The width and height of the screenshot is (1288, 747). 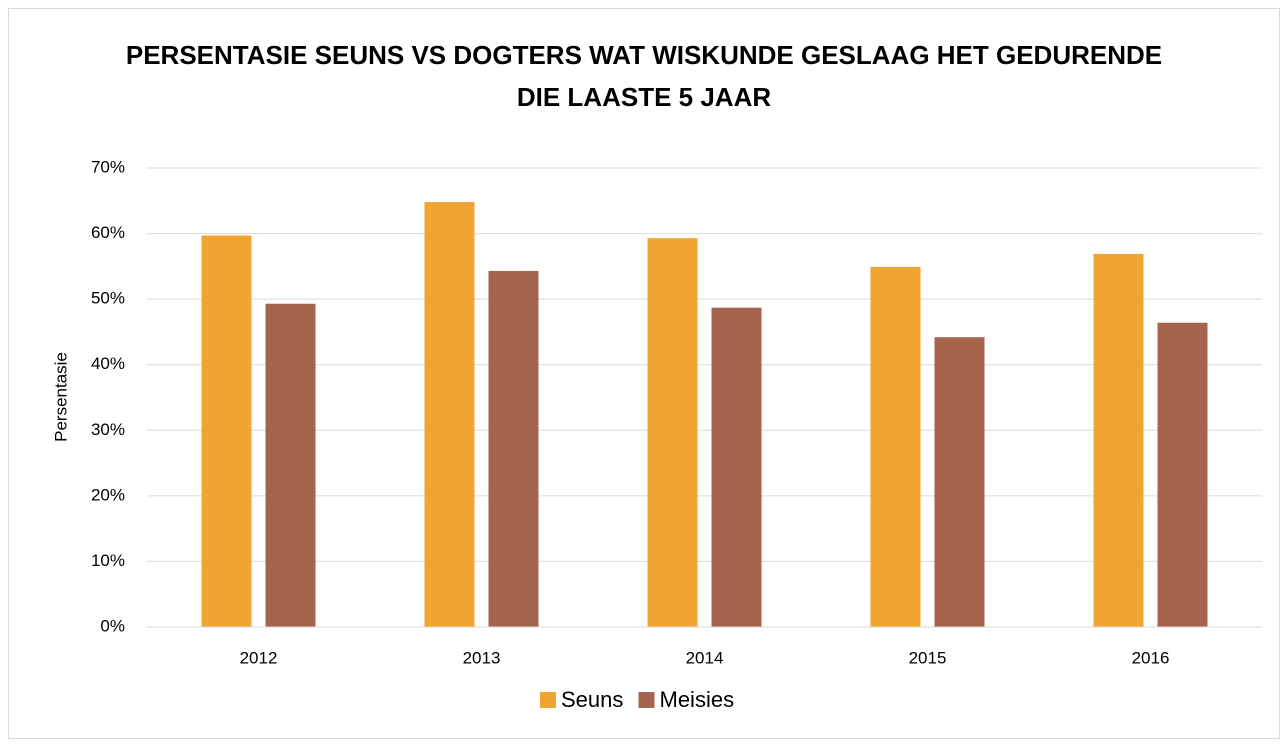 I want to click on y-tick-label: 40%, so click(x=108, y=363).